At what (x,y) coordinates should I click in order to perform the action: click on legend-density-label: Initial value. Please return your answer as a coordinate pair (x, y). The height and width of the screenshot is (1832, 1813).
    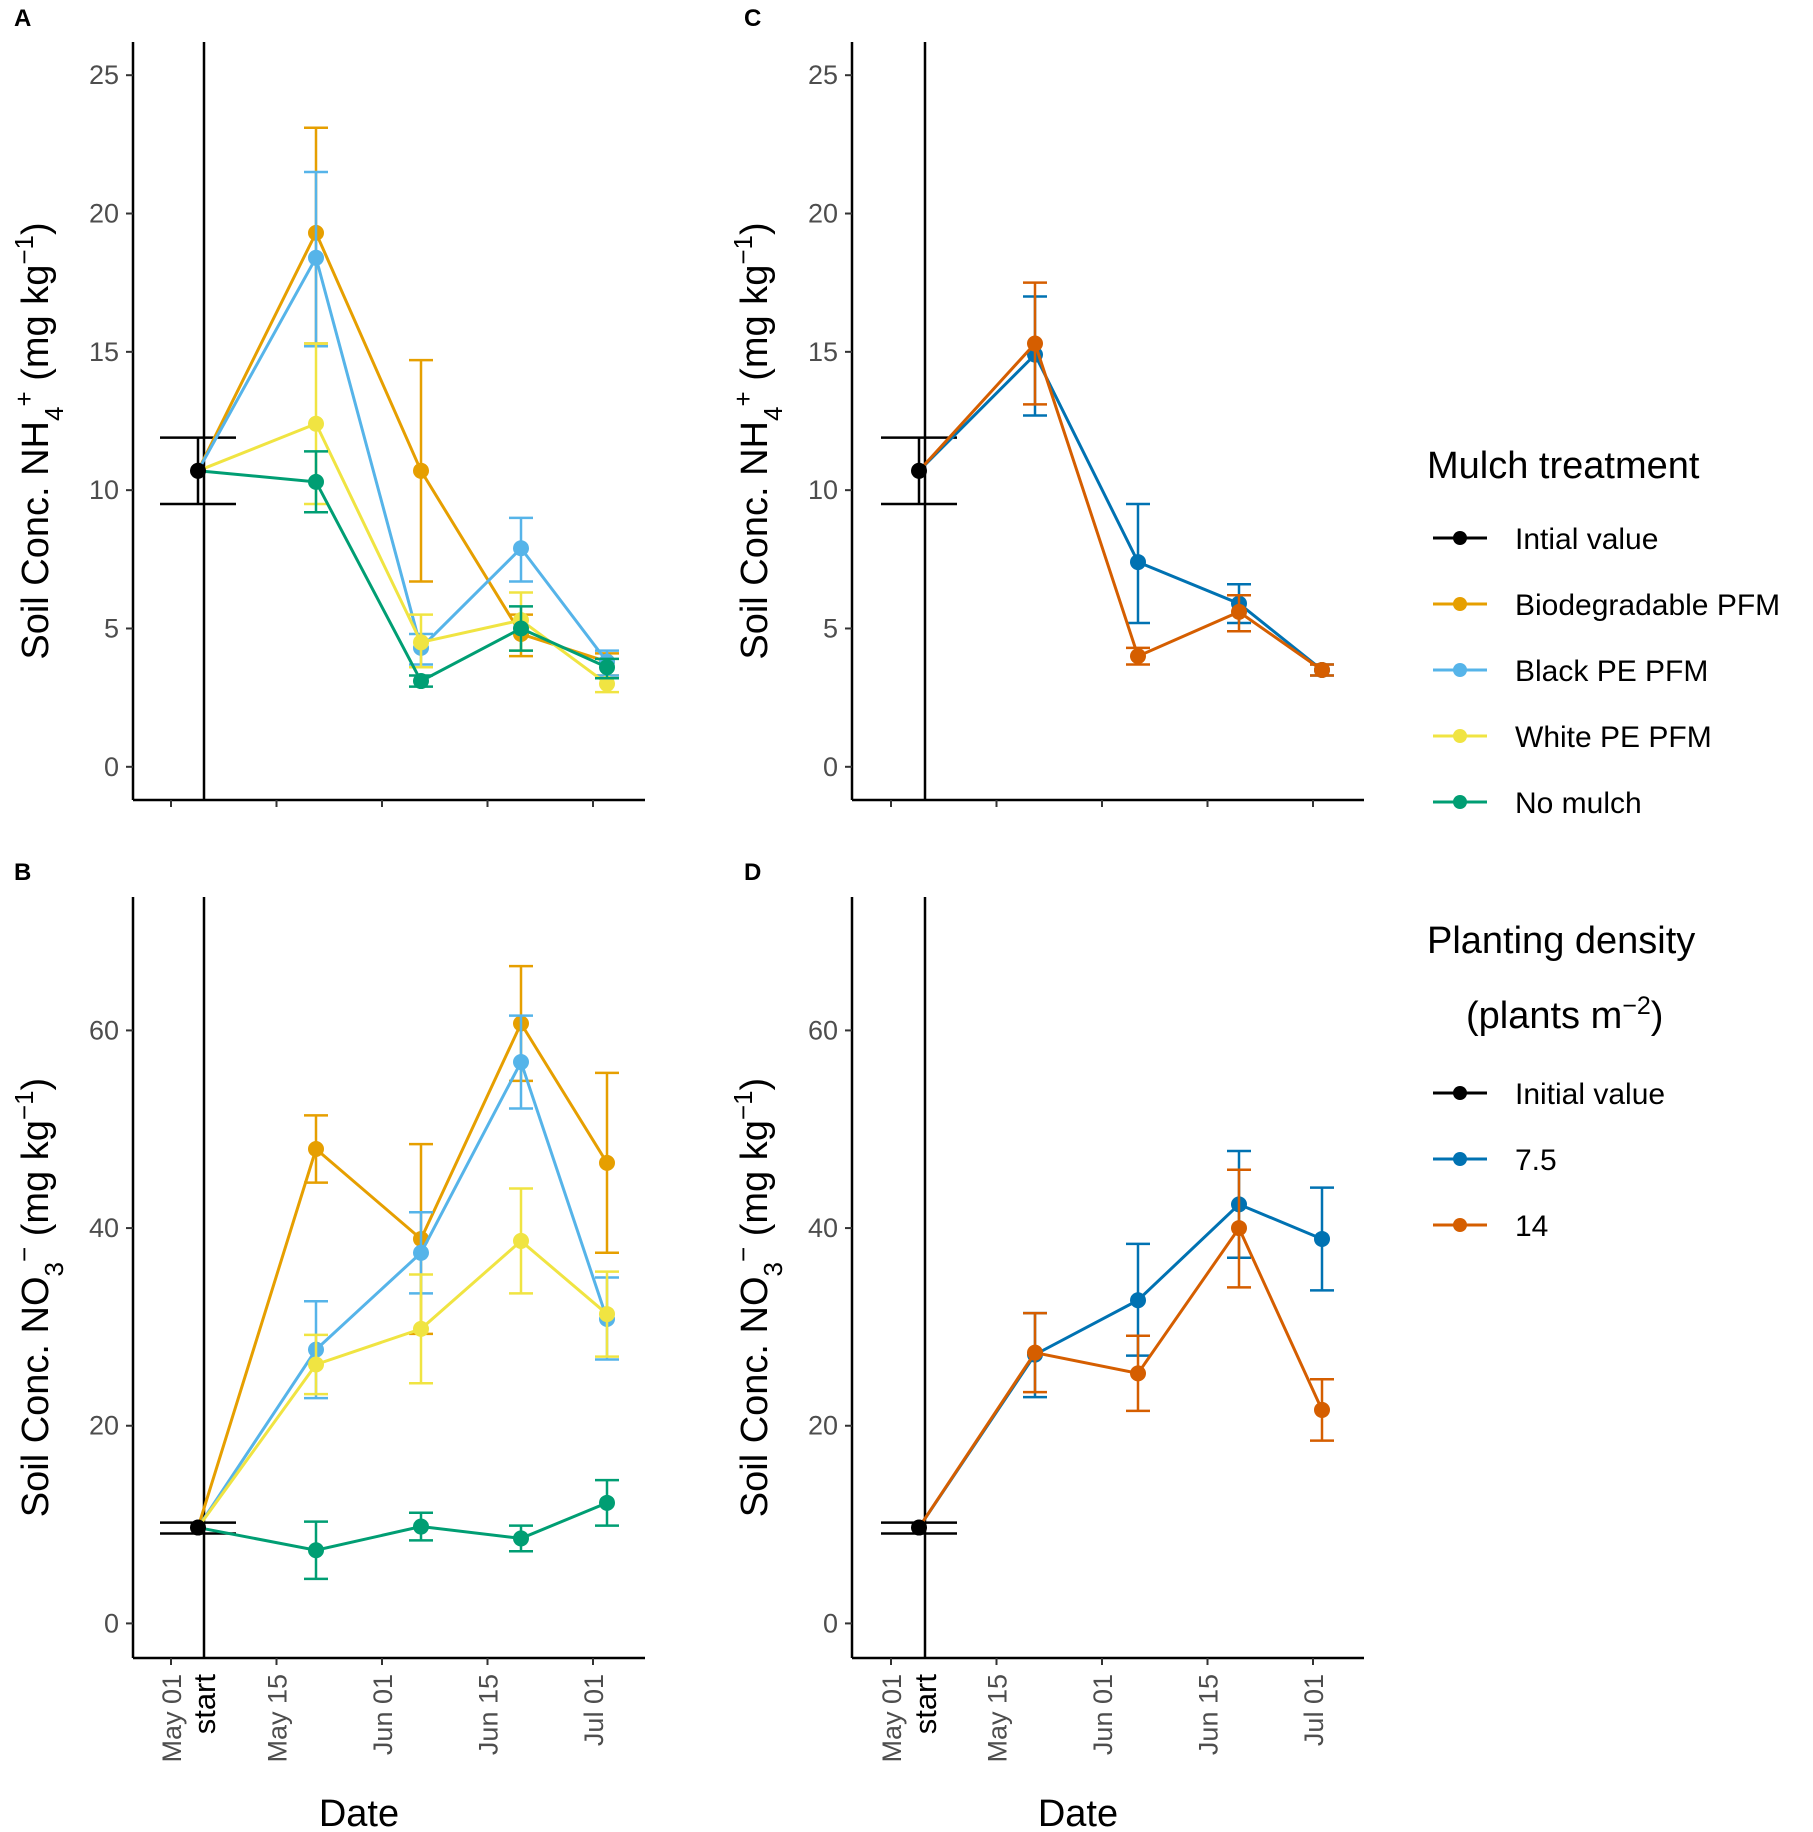
    Looking at the image, I should click on (1590, 1094).